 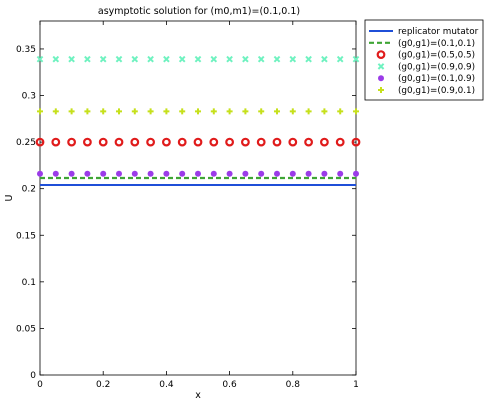 I want to click on legend-item: replicator mutator, so click(x=424, y=32).